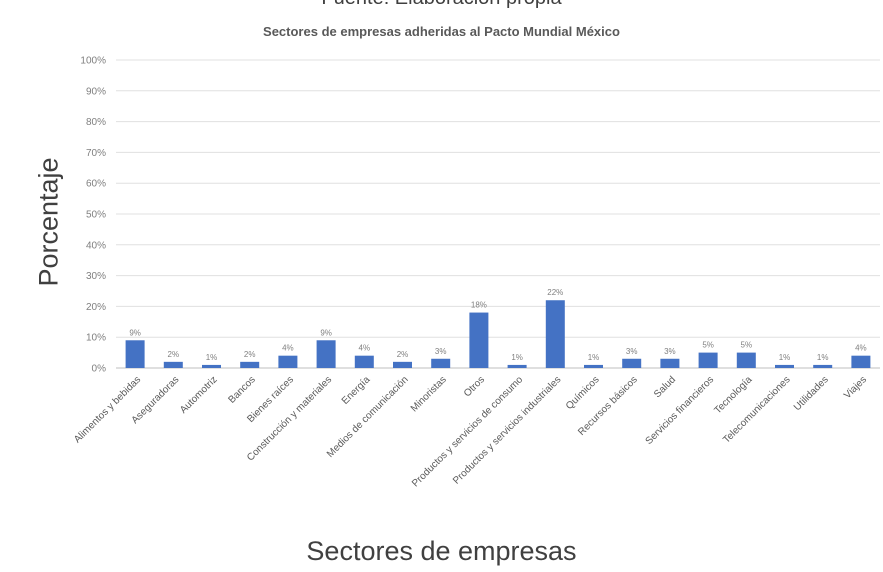 This screenshot has width=883, height=572. What do you see at coordinates (96, 122) in the screenshot?
I see `y-tick-label: 80%` at bounding box center [96, 122].